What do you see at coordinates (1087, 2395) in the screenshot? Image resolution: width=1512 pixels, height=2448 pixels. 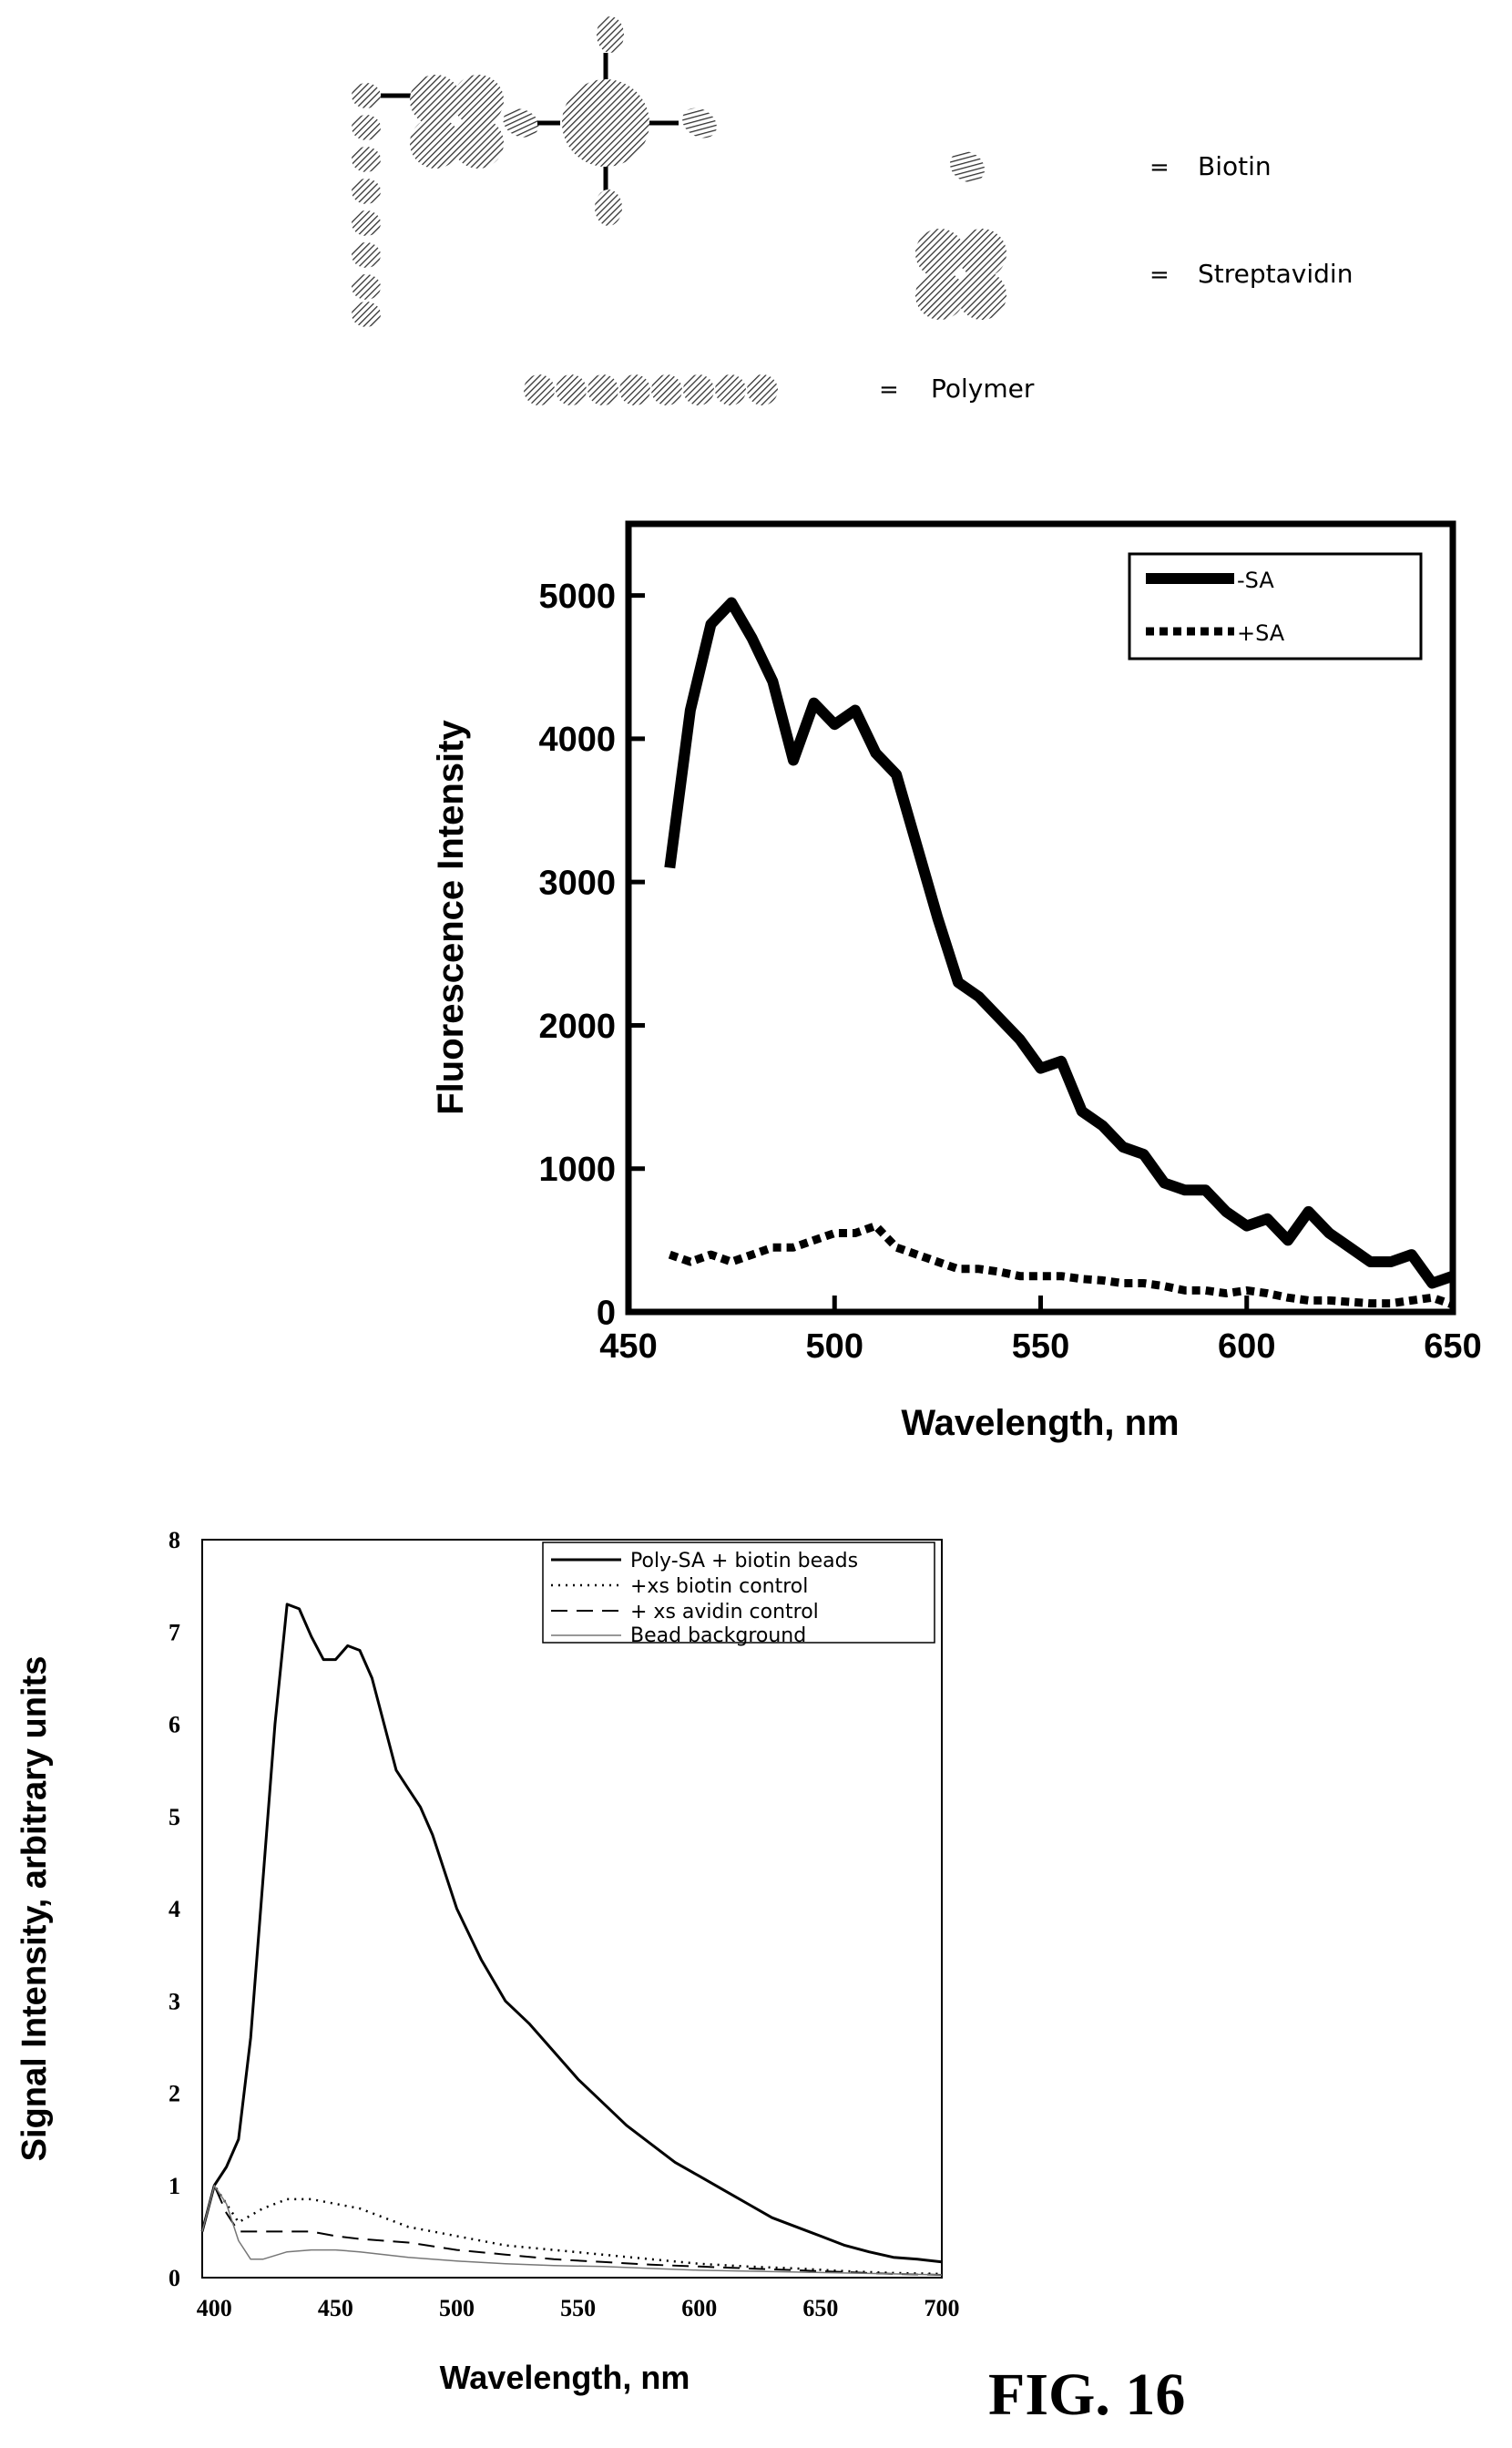 I see `figure-label: FIG. 16` at bounding box center [1087, 2395].